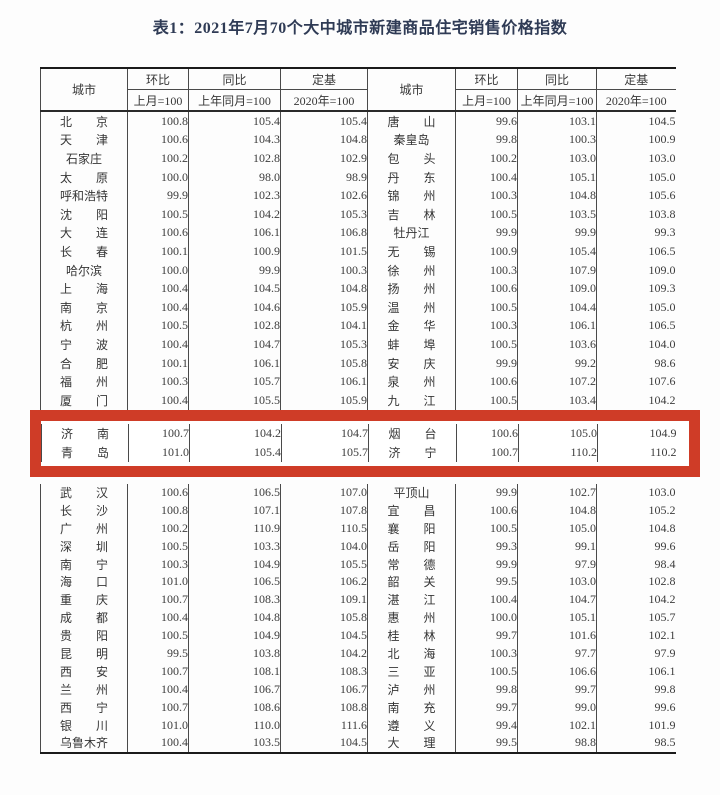 The height and width of the screenshot is (795, 720). I want to click on index-value-cell: 110.5, so click(324, 528).